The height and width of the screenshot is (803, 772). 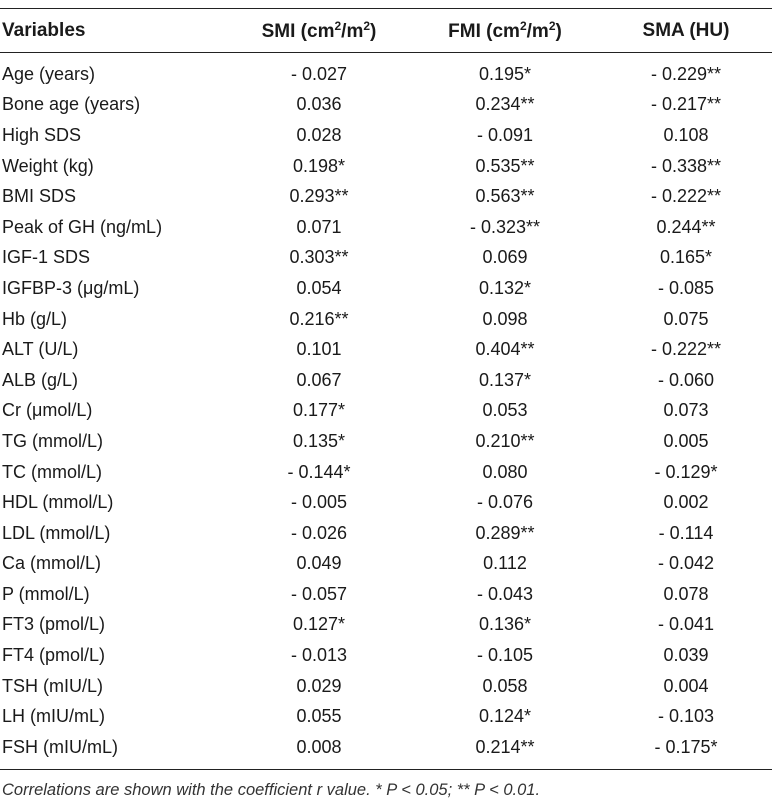 What do you see at coordinates (386, 8) in the screenshot?
I see `top-rule` at bounding box center [386, 8].